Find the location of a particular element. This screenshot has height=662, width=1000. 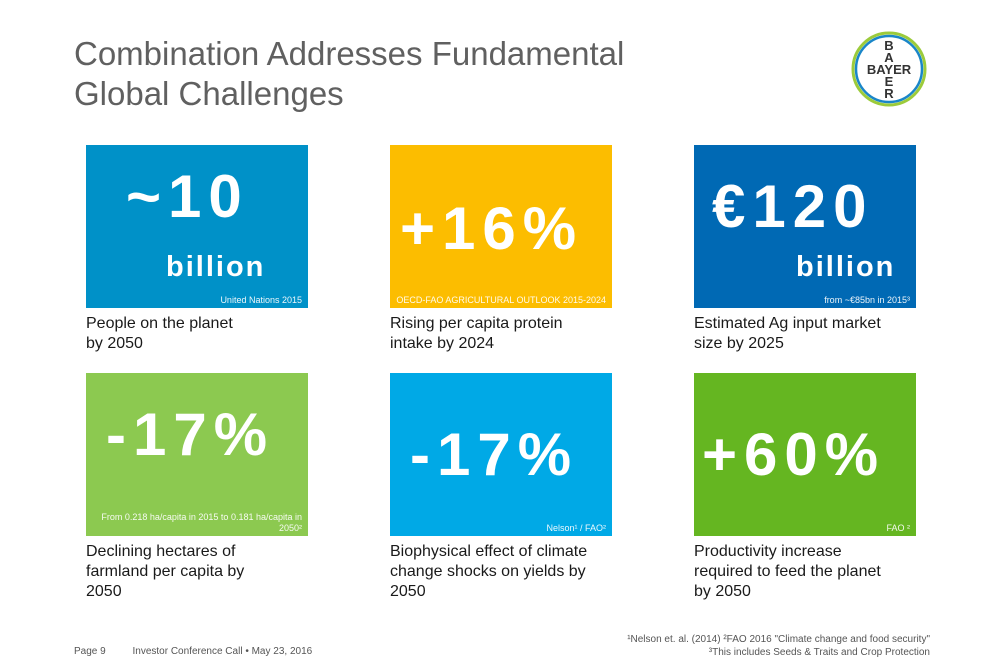

stat-source: FAO ² is located at coordinates (898, 528).